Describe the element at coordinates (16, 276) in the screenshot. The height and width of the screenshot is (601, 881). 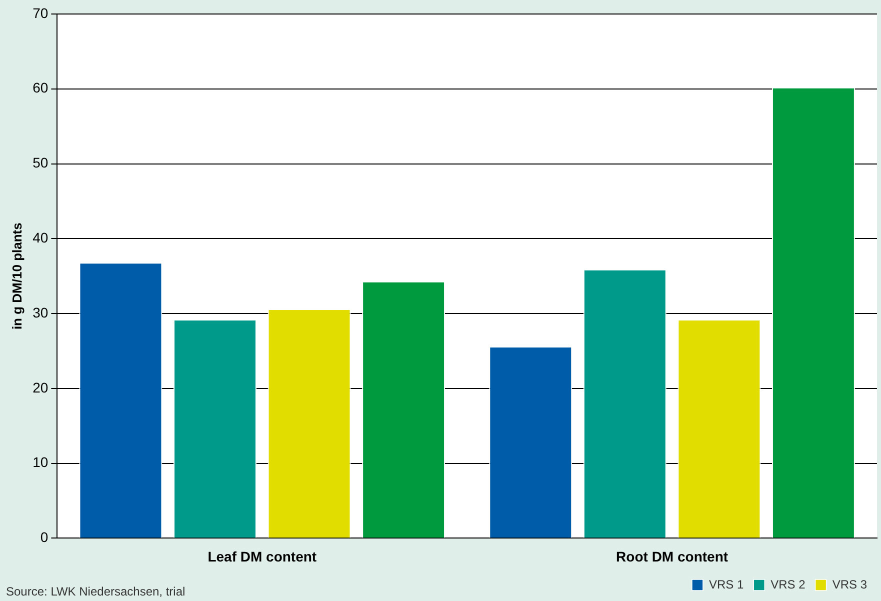
I see `y-axis-title: in g DM/10 plants` at that location.